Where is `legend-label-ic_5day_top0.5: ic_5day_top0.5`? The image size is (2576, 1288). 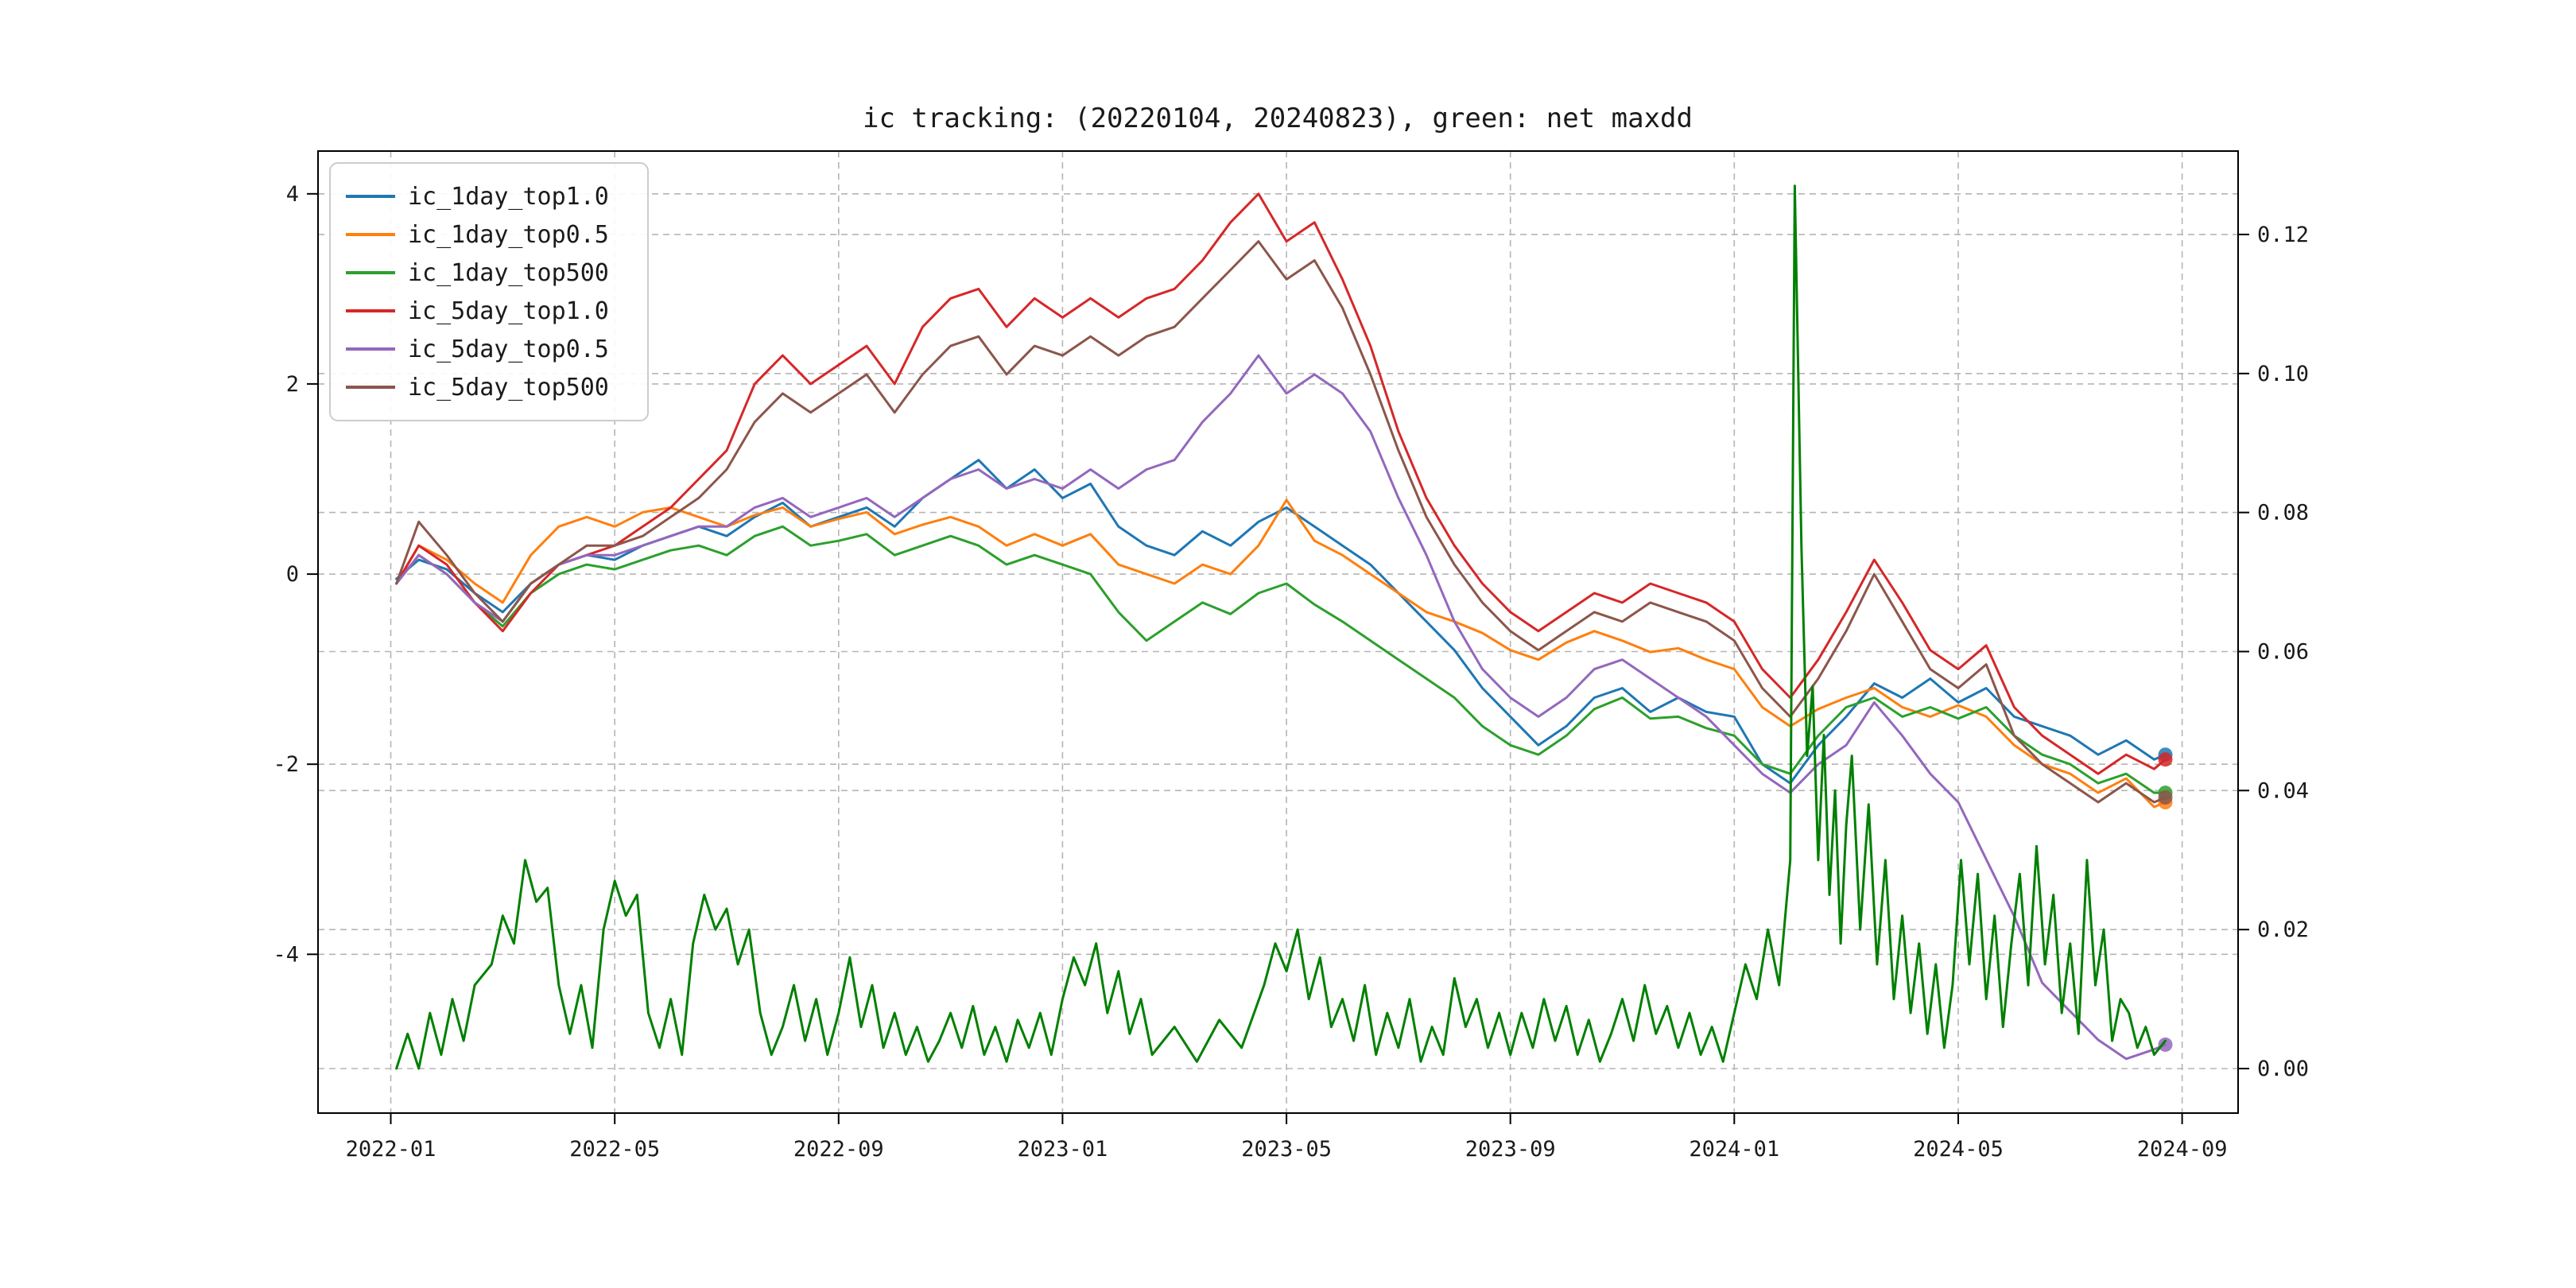 legend-label-ic_5day_top0.5: ic_5day_top0.5 is located at coordinates (508, 350).